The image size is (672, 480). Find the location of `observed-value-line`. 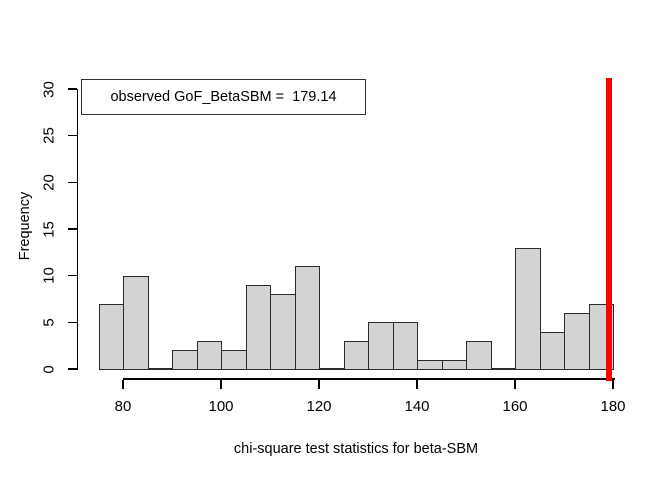

observed-value-line is located at coordinates (608, 229).